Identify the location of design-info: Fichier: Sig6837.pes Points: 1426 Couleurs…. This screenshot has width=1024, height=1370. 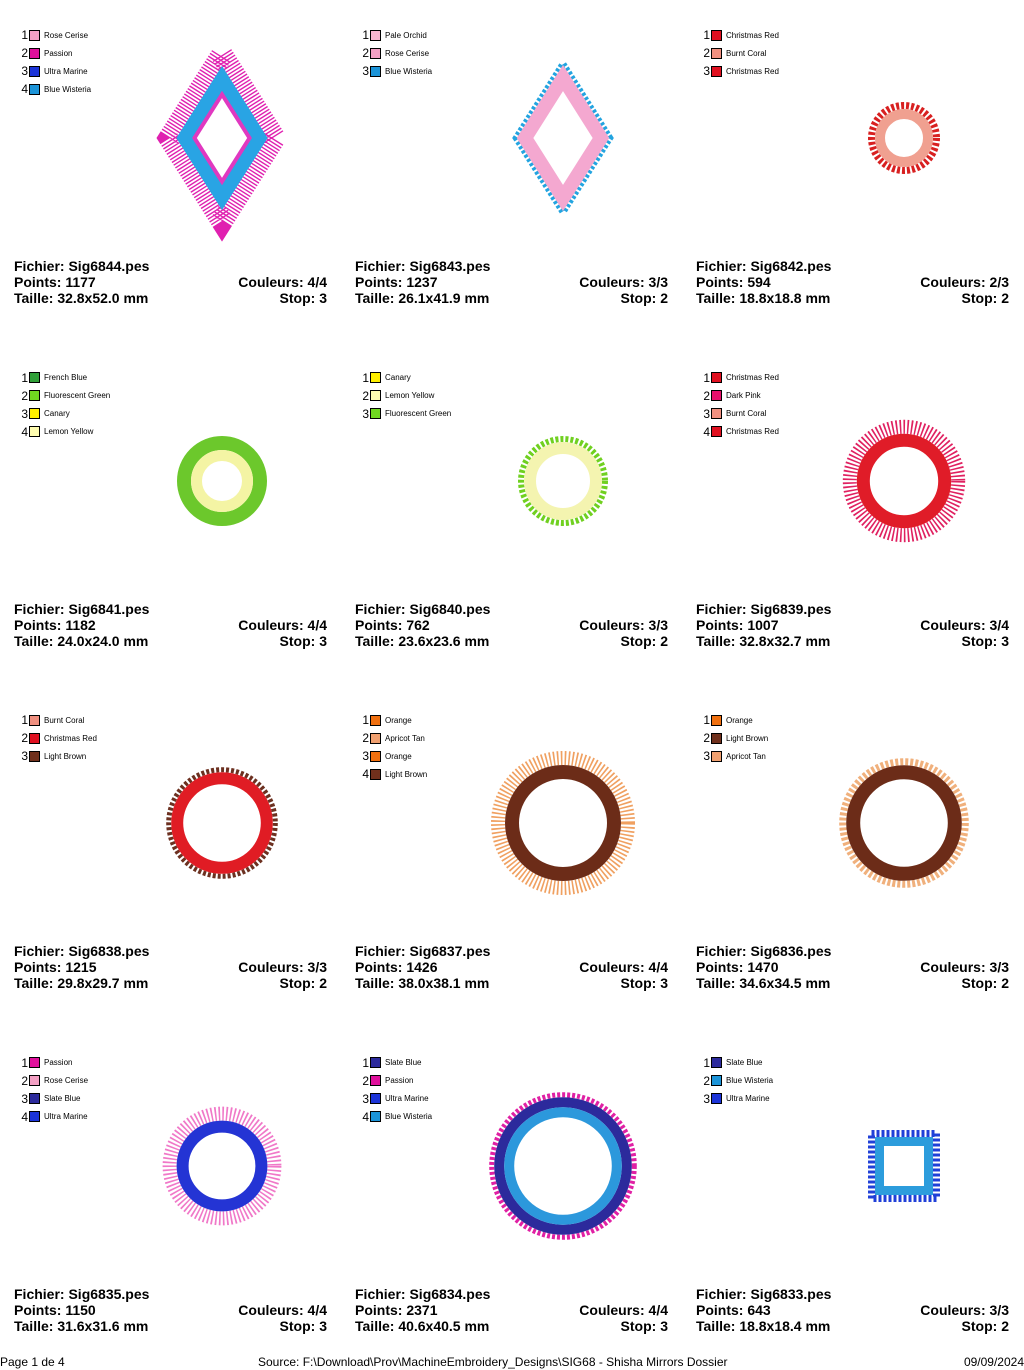
(511, 955).